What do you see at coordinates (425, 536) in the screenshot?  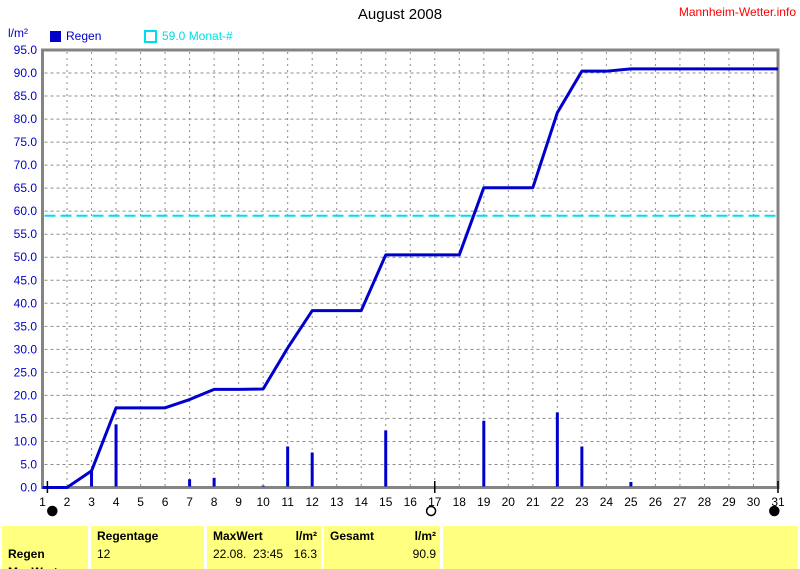 I see `gesamt-unit-label: l/m²` at bounding box center [425, 536].